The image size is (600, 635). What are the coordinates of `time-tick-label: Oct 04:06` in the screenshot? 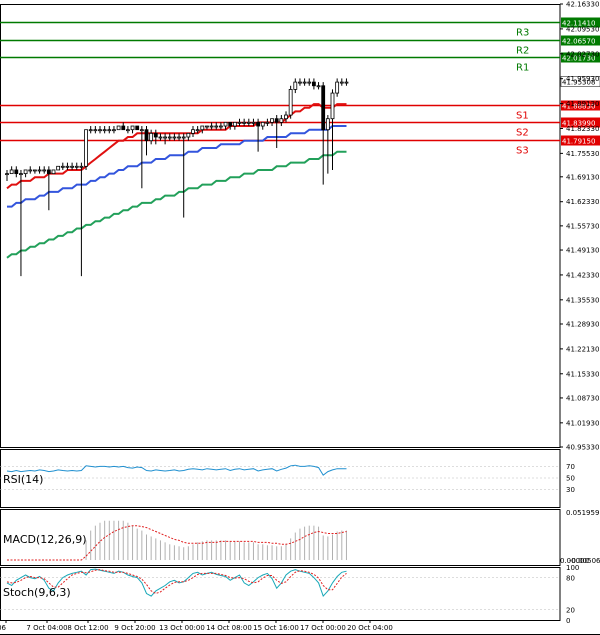 It's located at (3, 628).